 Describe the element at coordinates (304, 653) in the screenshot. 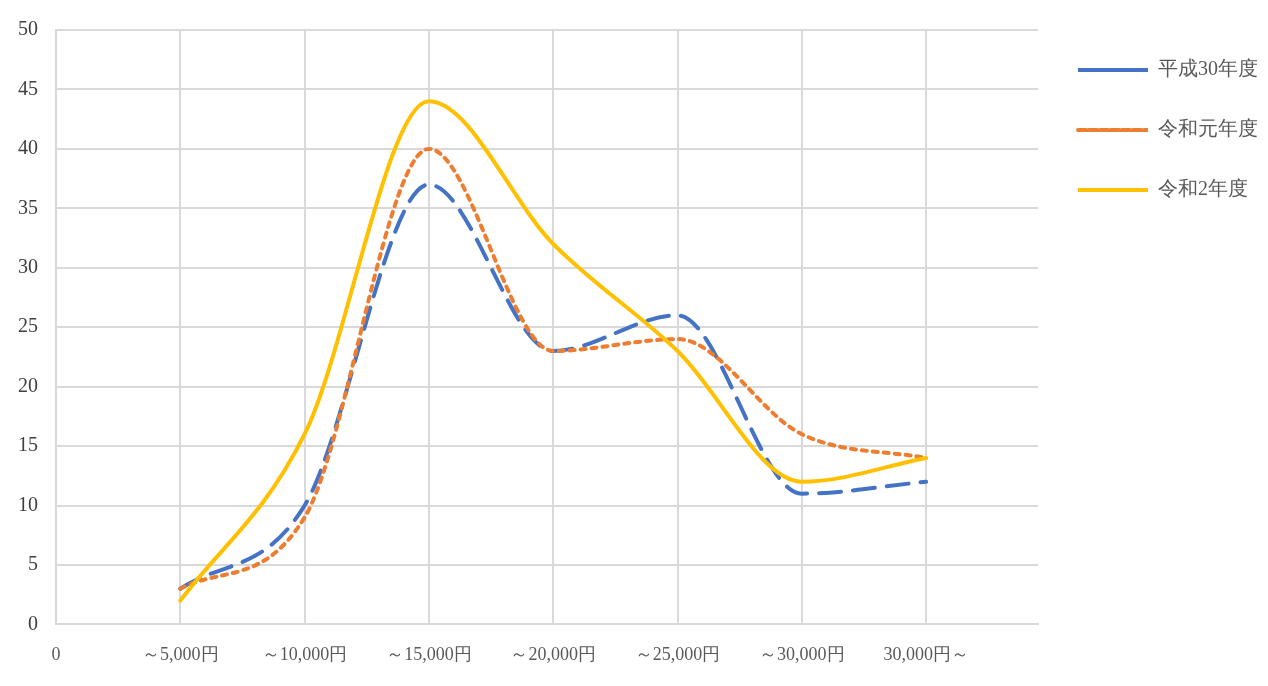

I see `x-tick-label: ～10,000円` at that location.